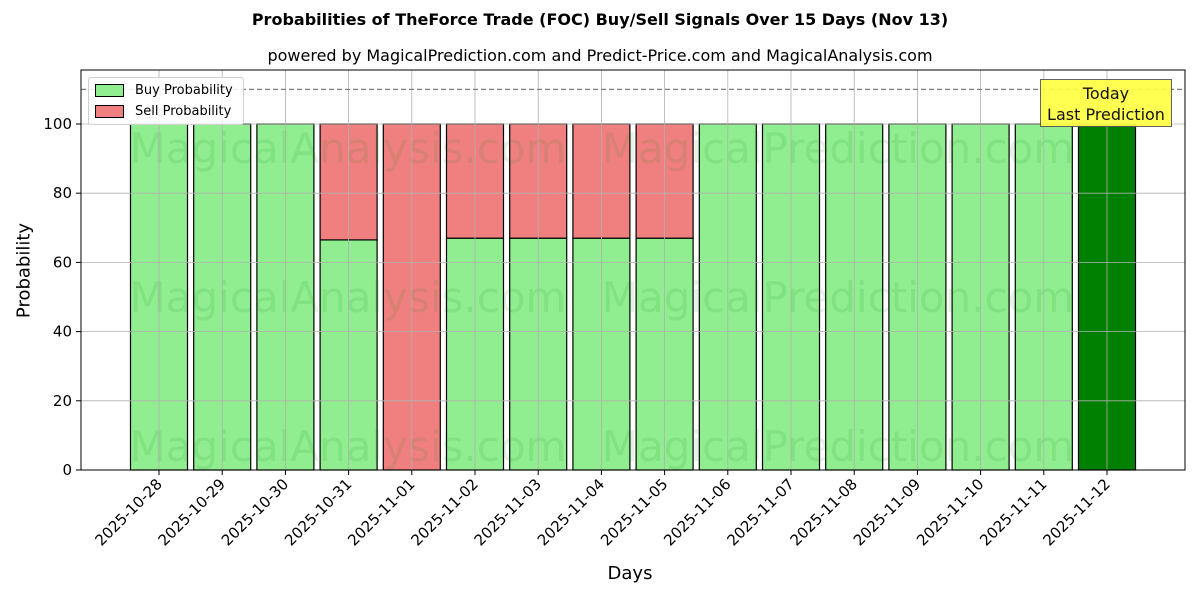 The height and width of the screenshot is (600, 1200). I want to click on x-tick-label: 2025-11-08, so click(824, 512).